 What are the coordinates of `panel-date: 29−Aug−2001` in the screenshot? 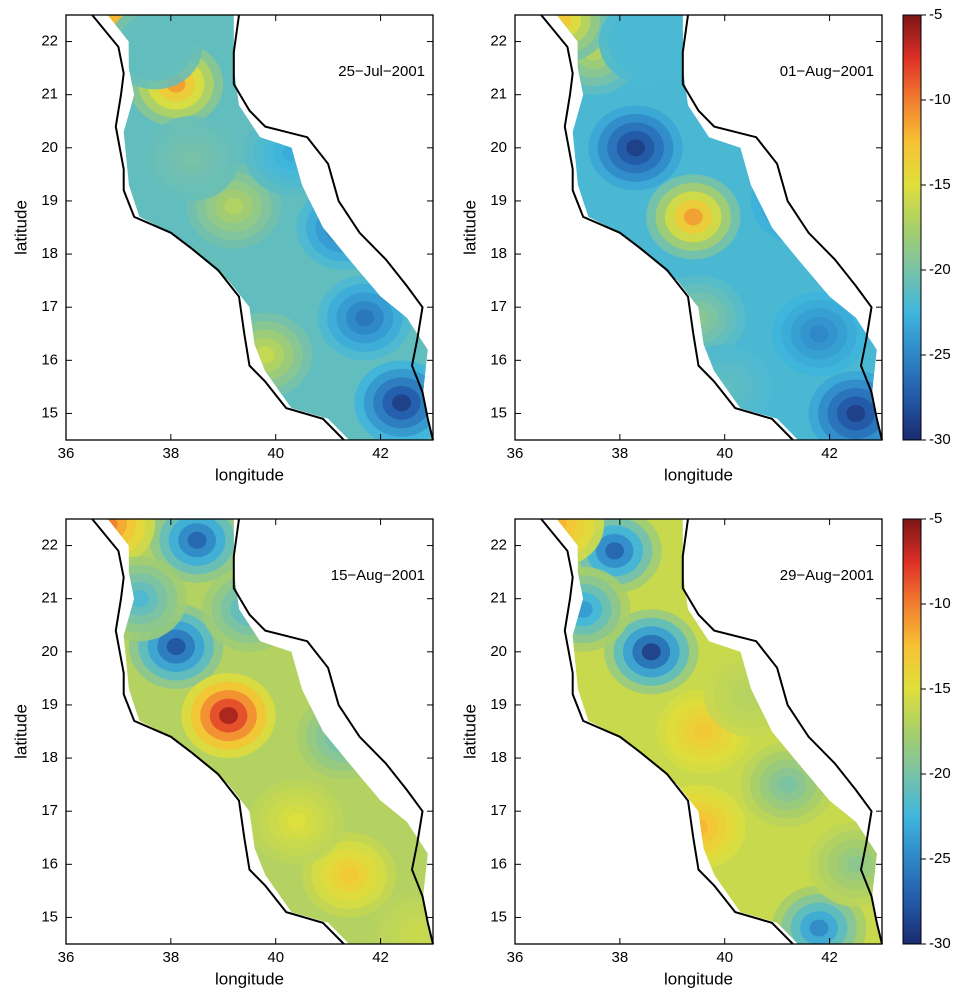 It's located at (827, 575).